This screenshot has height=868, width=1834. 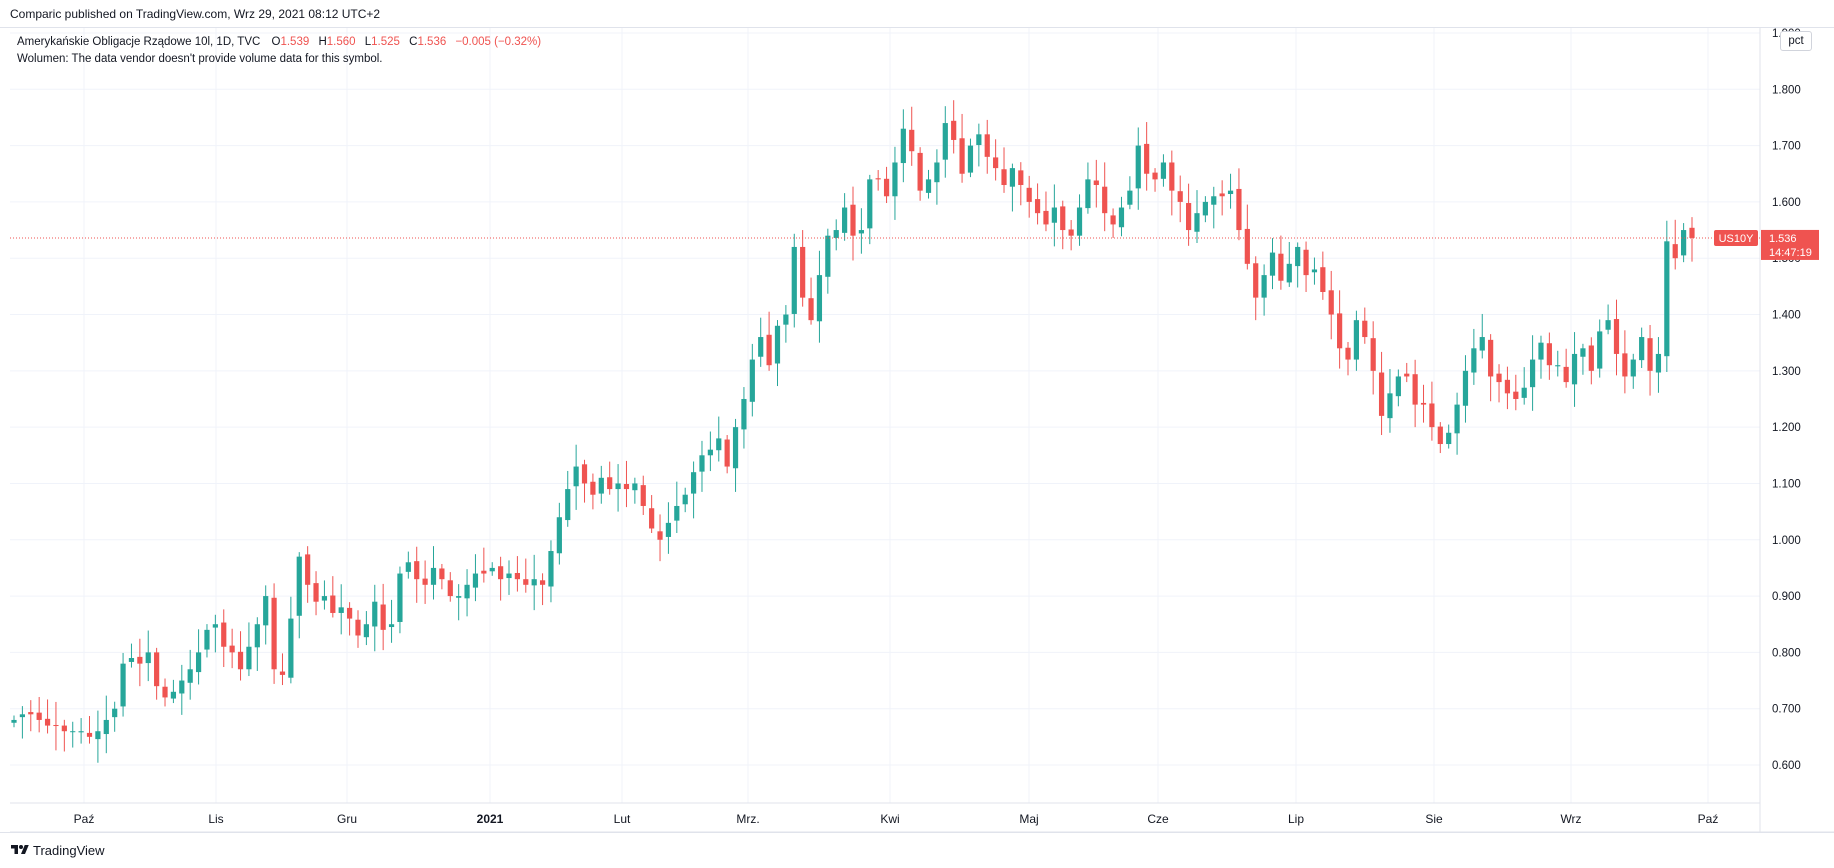 I want to click on time-tick-label: Mrz., so click(x=747, y=819).